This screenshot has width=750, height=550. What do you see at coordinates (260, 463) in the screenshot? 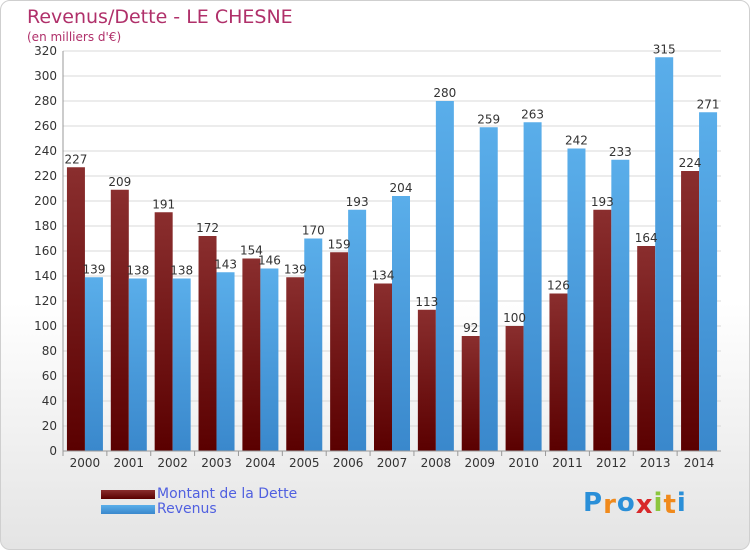
I see `x-tick-label: 2004` at bounding box center [260, 463].